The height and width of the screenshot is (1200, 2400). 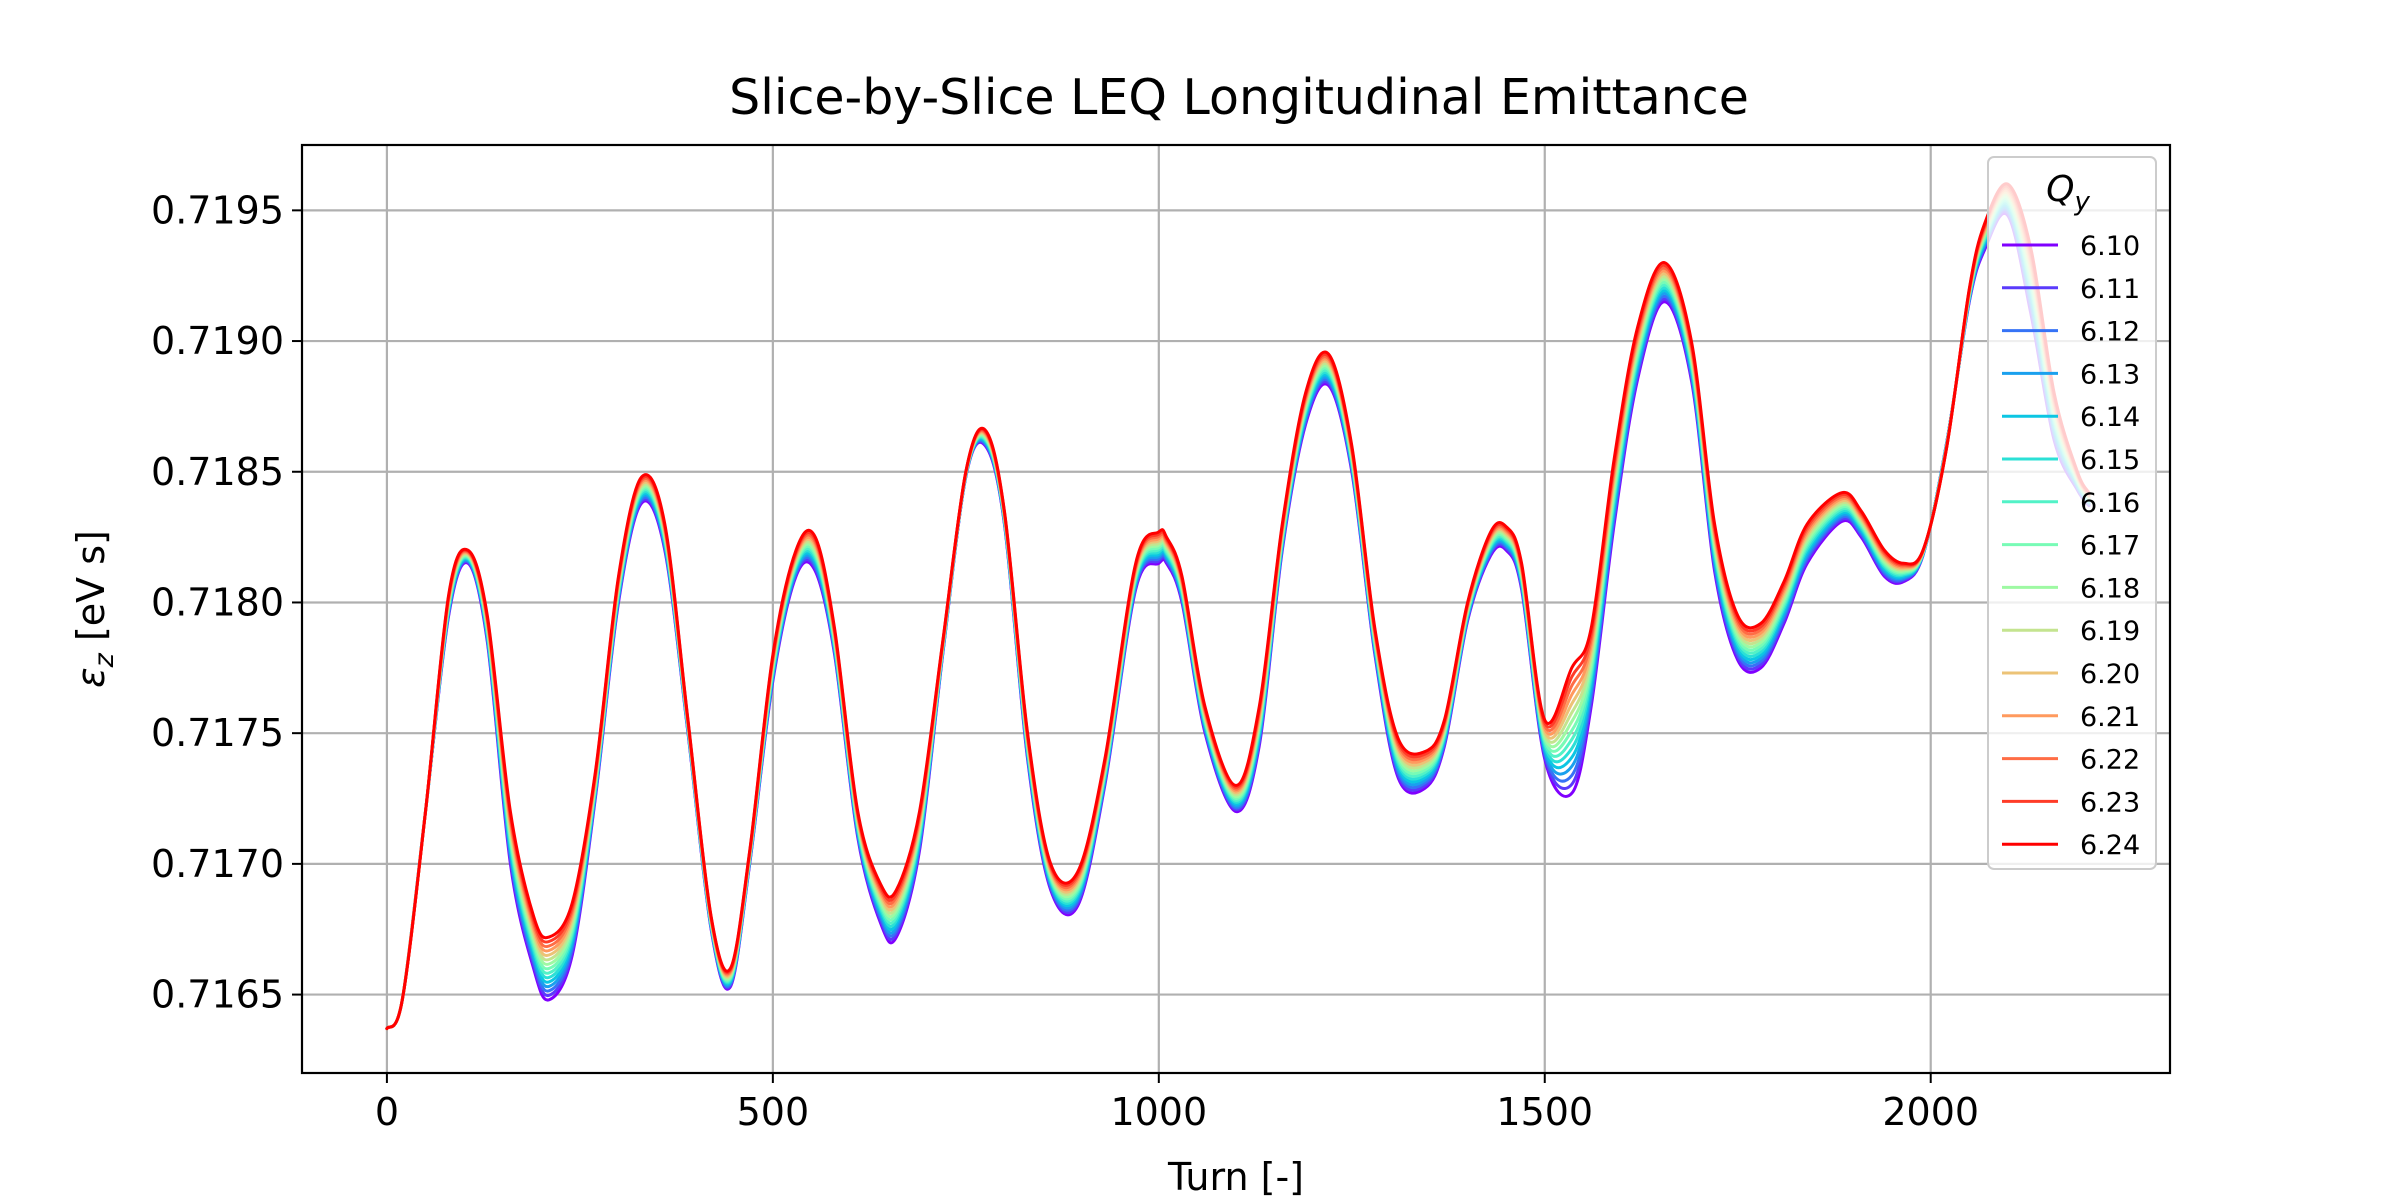 I want to click on legend-label: 6.14, so click(x=2110, y=417).